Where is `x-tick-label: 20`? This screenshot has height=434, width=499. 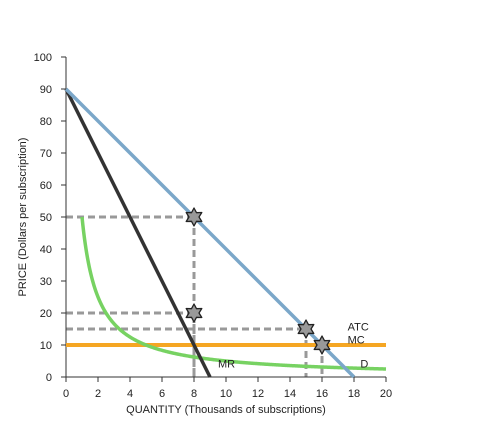 x-tick-label: 20 is located at coordinates (386, 394).